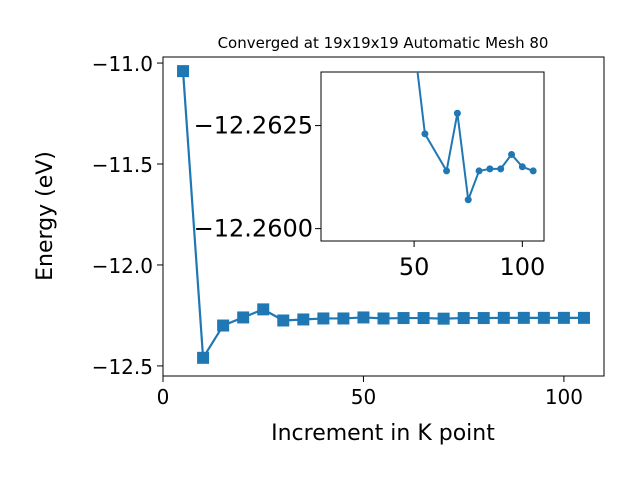  I want to click on chart-title: Converged at 19x19x19 Automatic Mesh 80, so click(383, 43).